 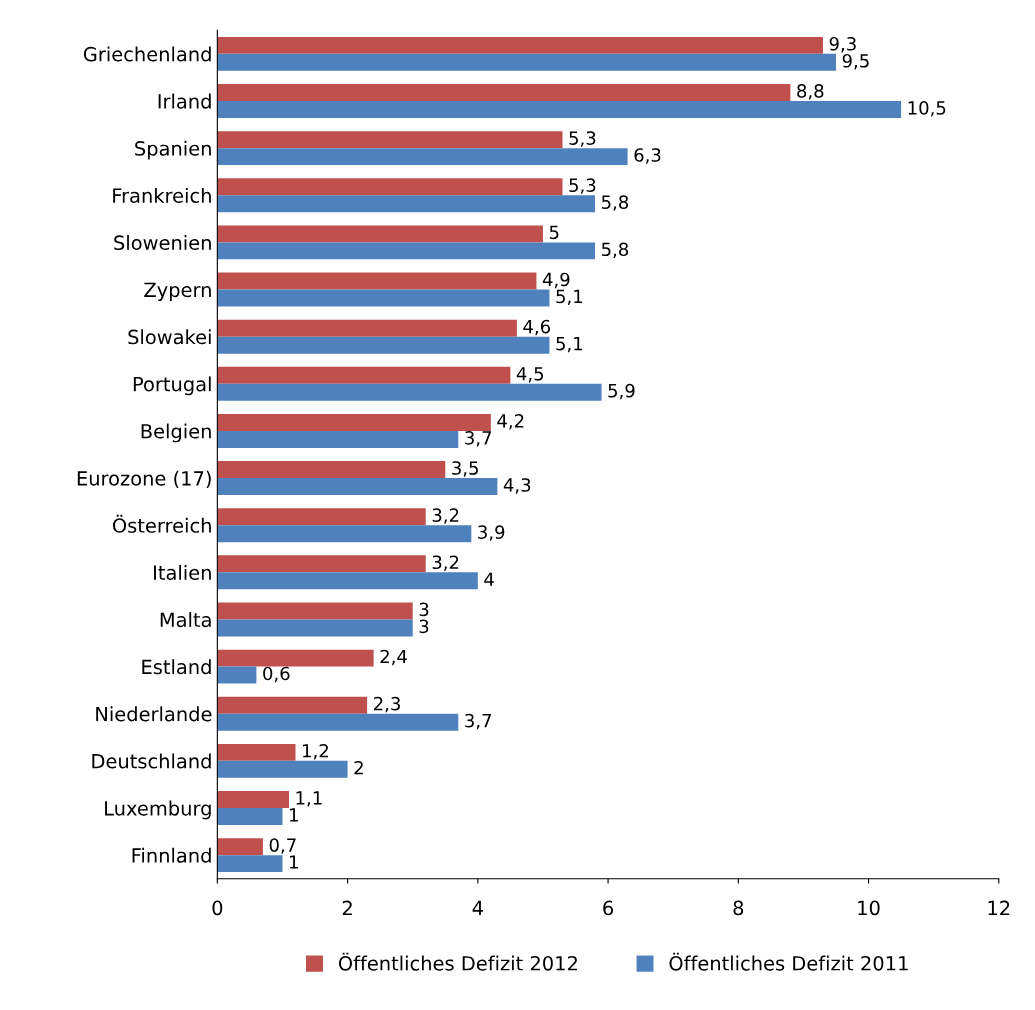 I want to click on data-label: 1,2, so click(x=315, y=751).